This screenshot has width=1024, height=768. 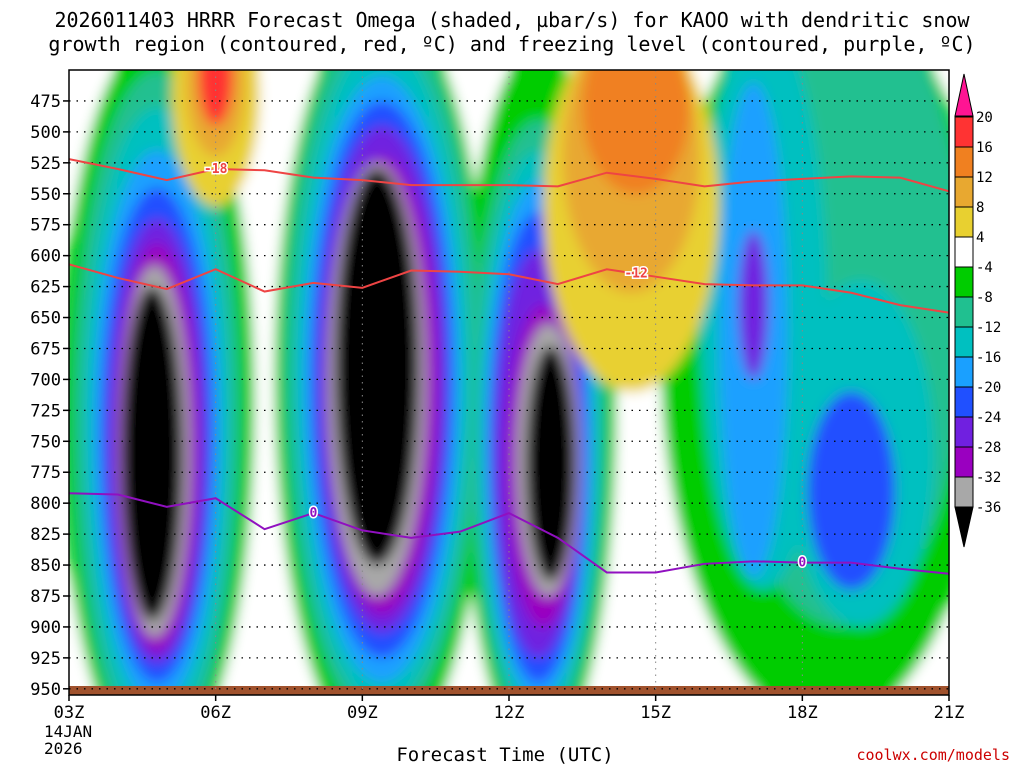 I want to click on x-tick-label: 03Z, so click(x=69, y=713).